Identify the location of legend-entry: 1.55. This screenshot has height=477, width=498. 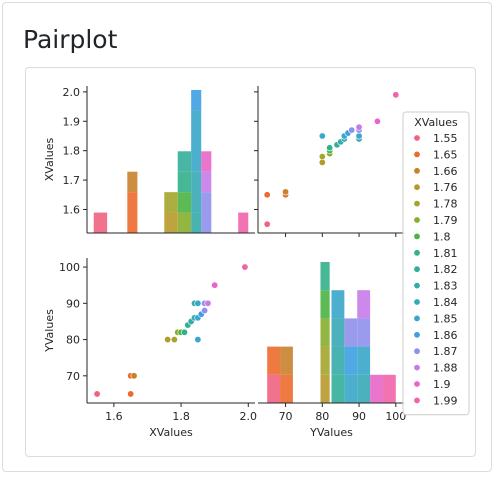
(445, 138).